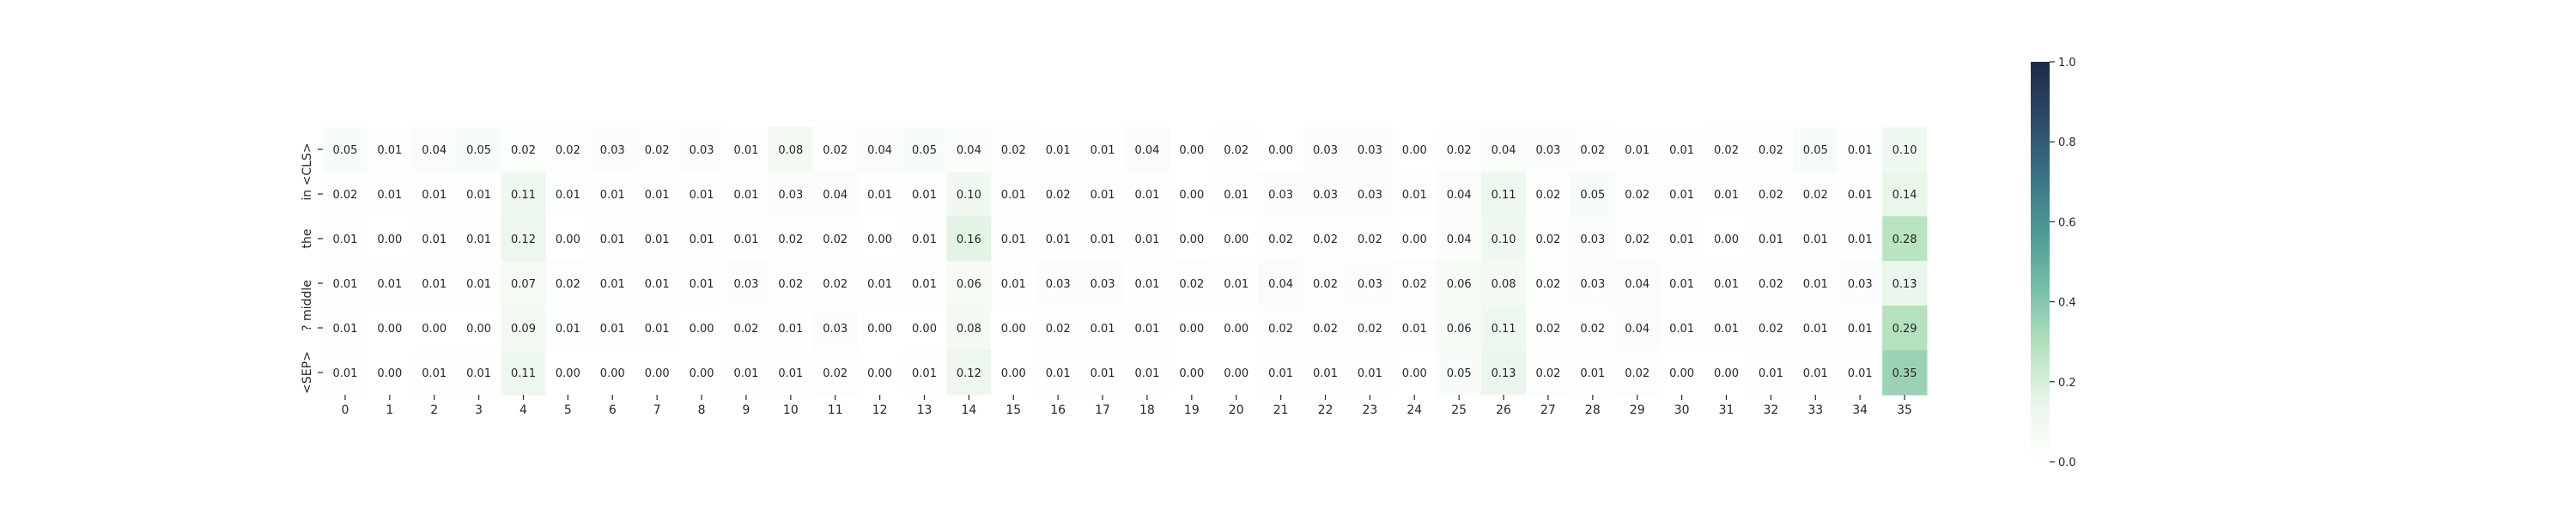  Describe the element at coordinates (523, 283) in the screenshot. I see `heatmap-cell-r3-c4` at that location.